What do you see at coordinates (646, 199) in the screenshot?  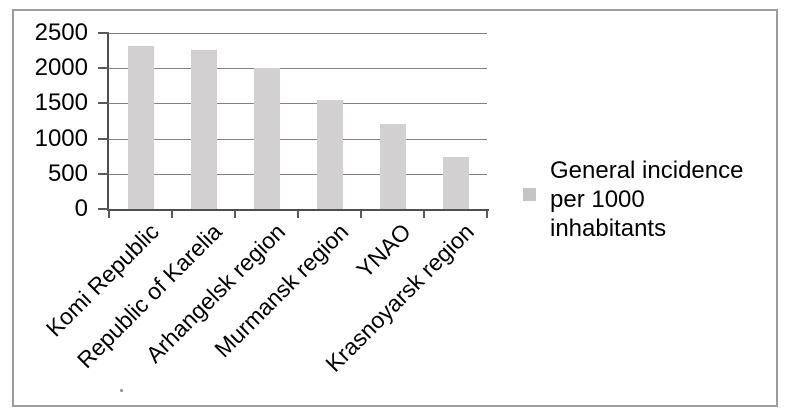 I see `legend-label: General incidence per 1000 inhabitants` at bounding box center [646, 199].